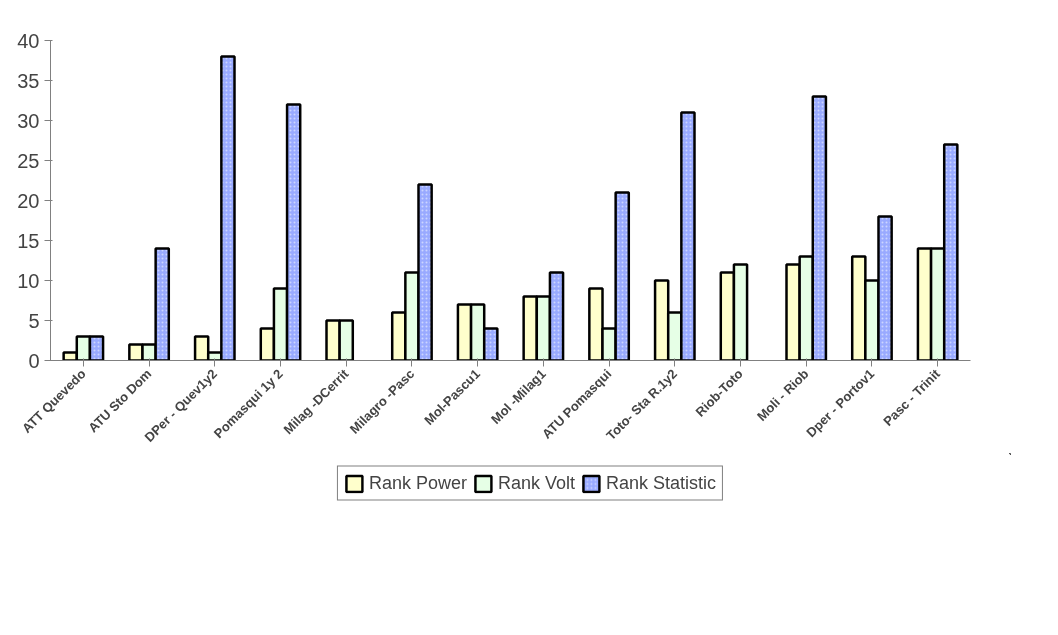 The width and height of the screenshot is (1058, 635). What do you see at coordinates (28, 200) in the screenshot?
I see `y-tick-label: 20` at bounding box center [28, 200].